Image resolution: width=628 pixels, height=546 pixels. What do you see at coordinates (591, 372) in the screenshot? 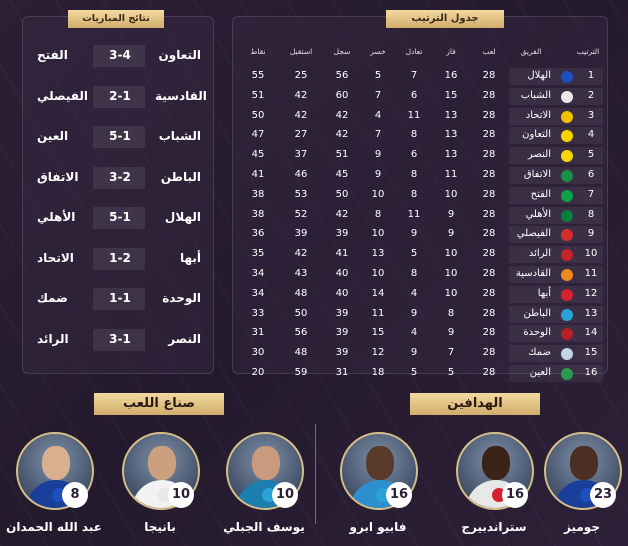
I see `cell-rank: 16` at bounding box center [591, 372].